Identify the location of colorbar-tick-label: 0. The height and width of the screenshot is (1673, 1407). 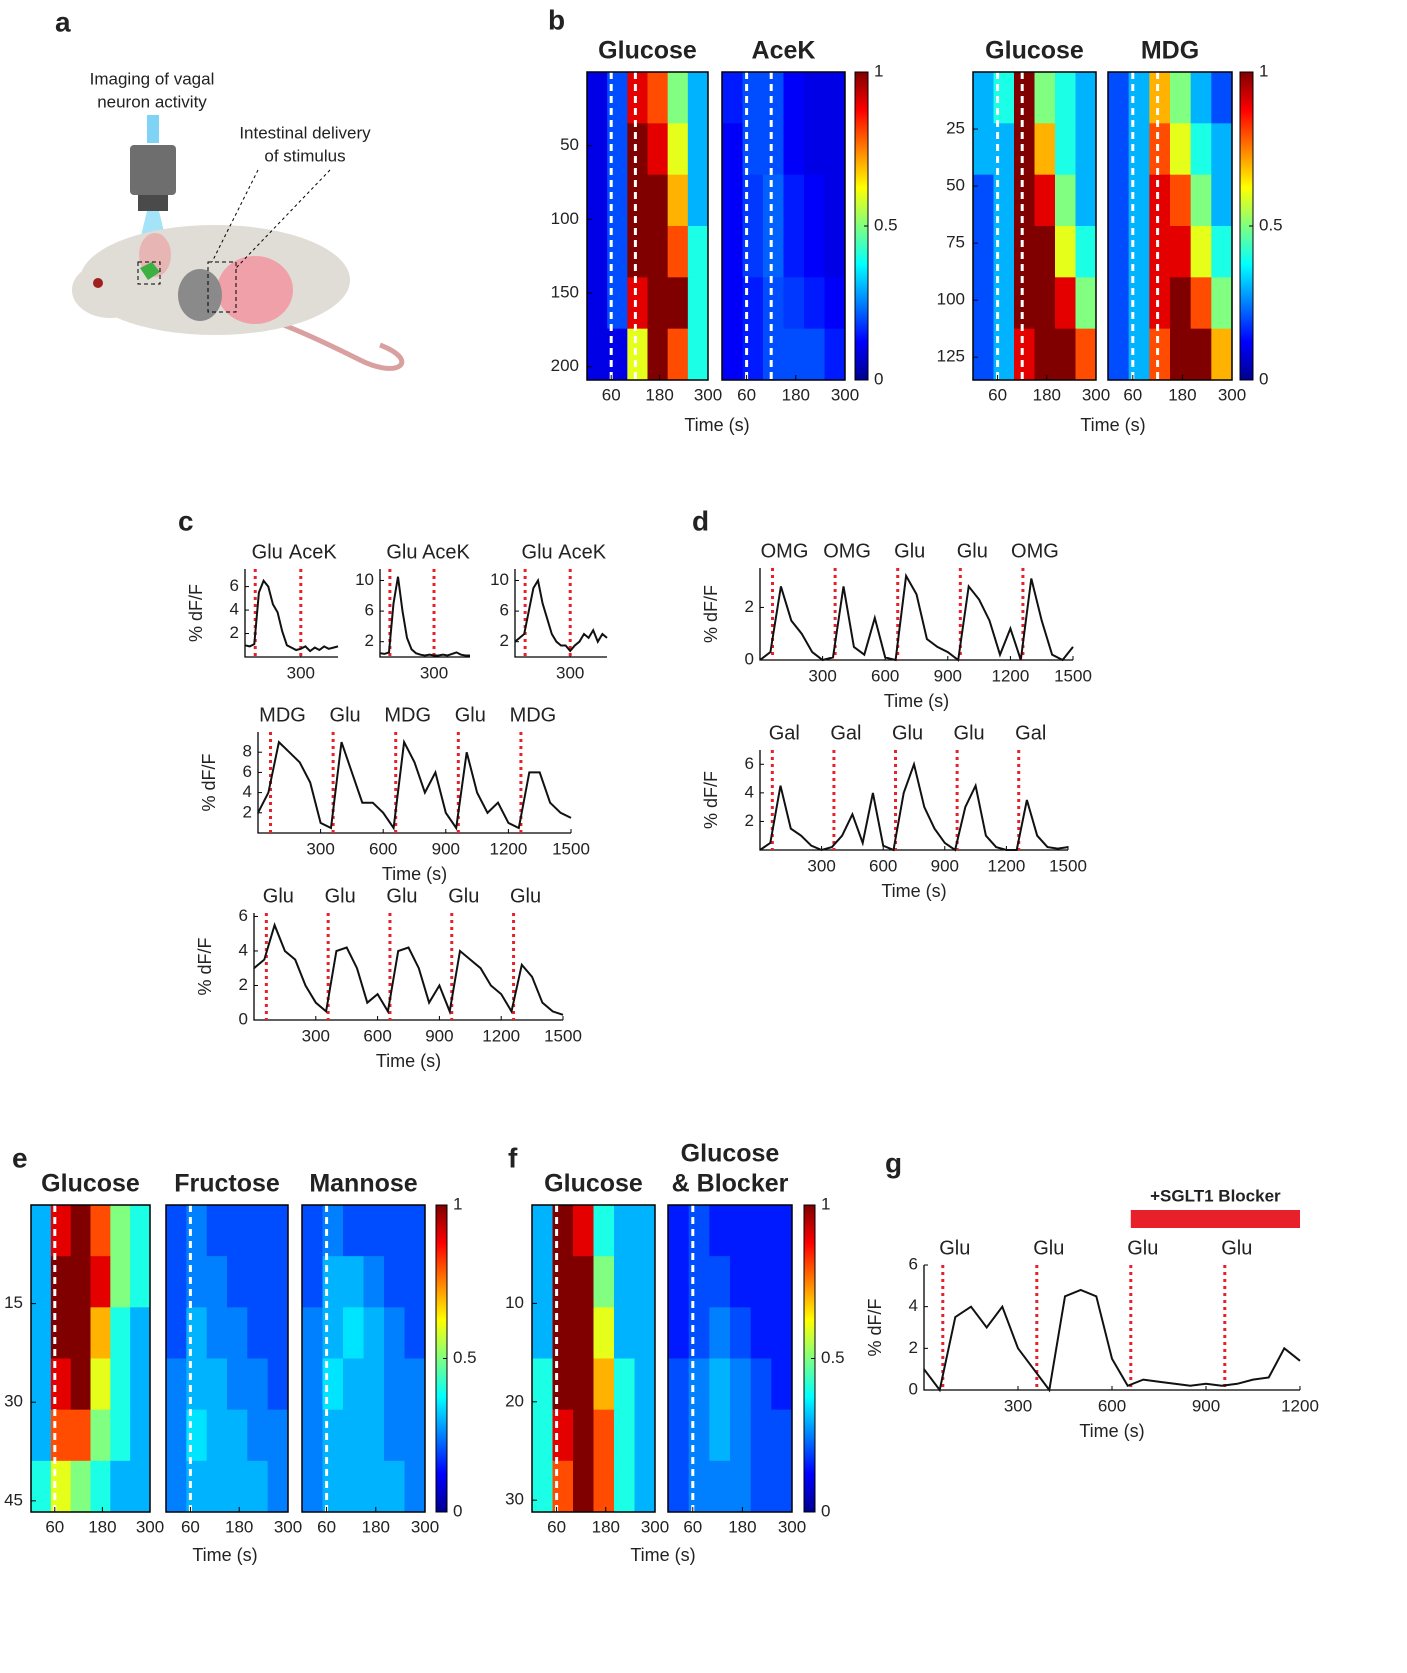
(878, 378).